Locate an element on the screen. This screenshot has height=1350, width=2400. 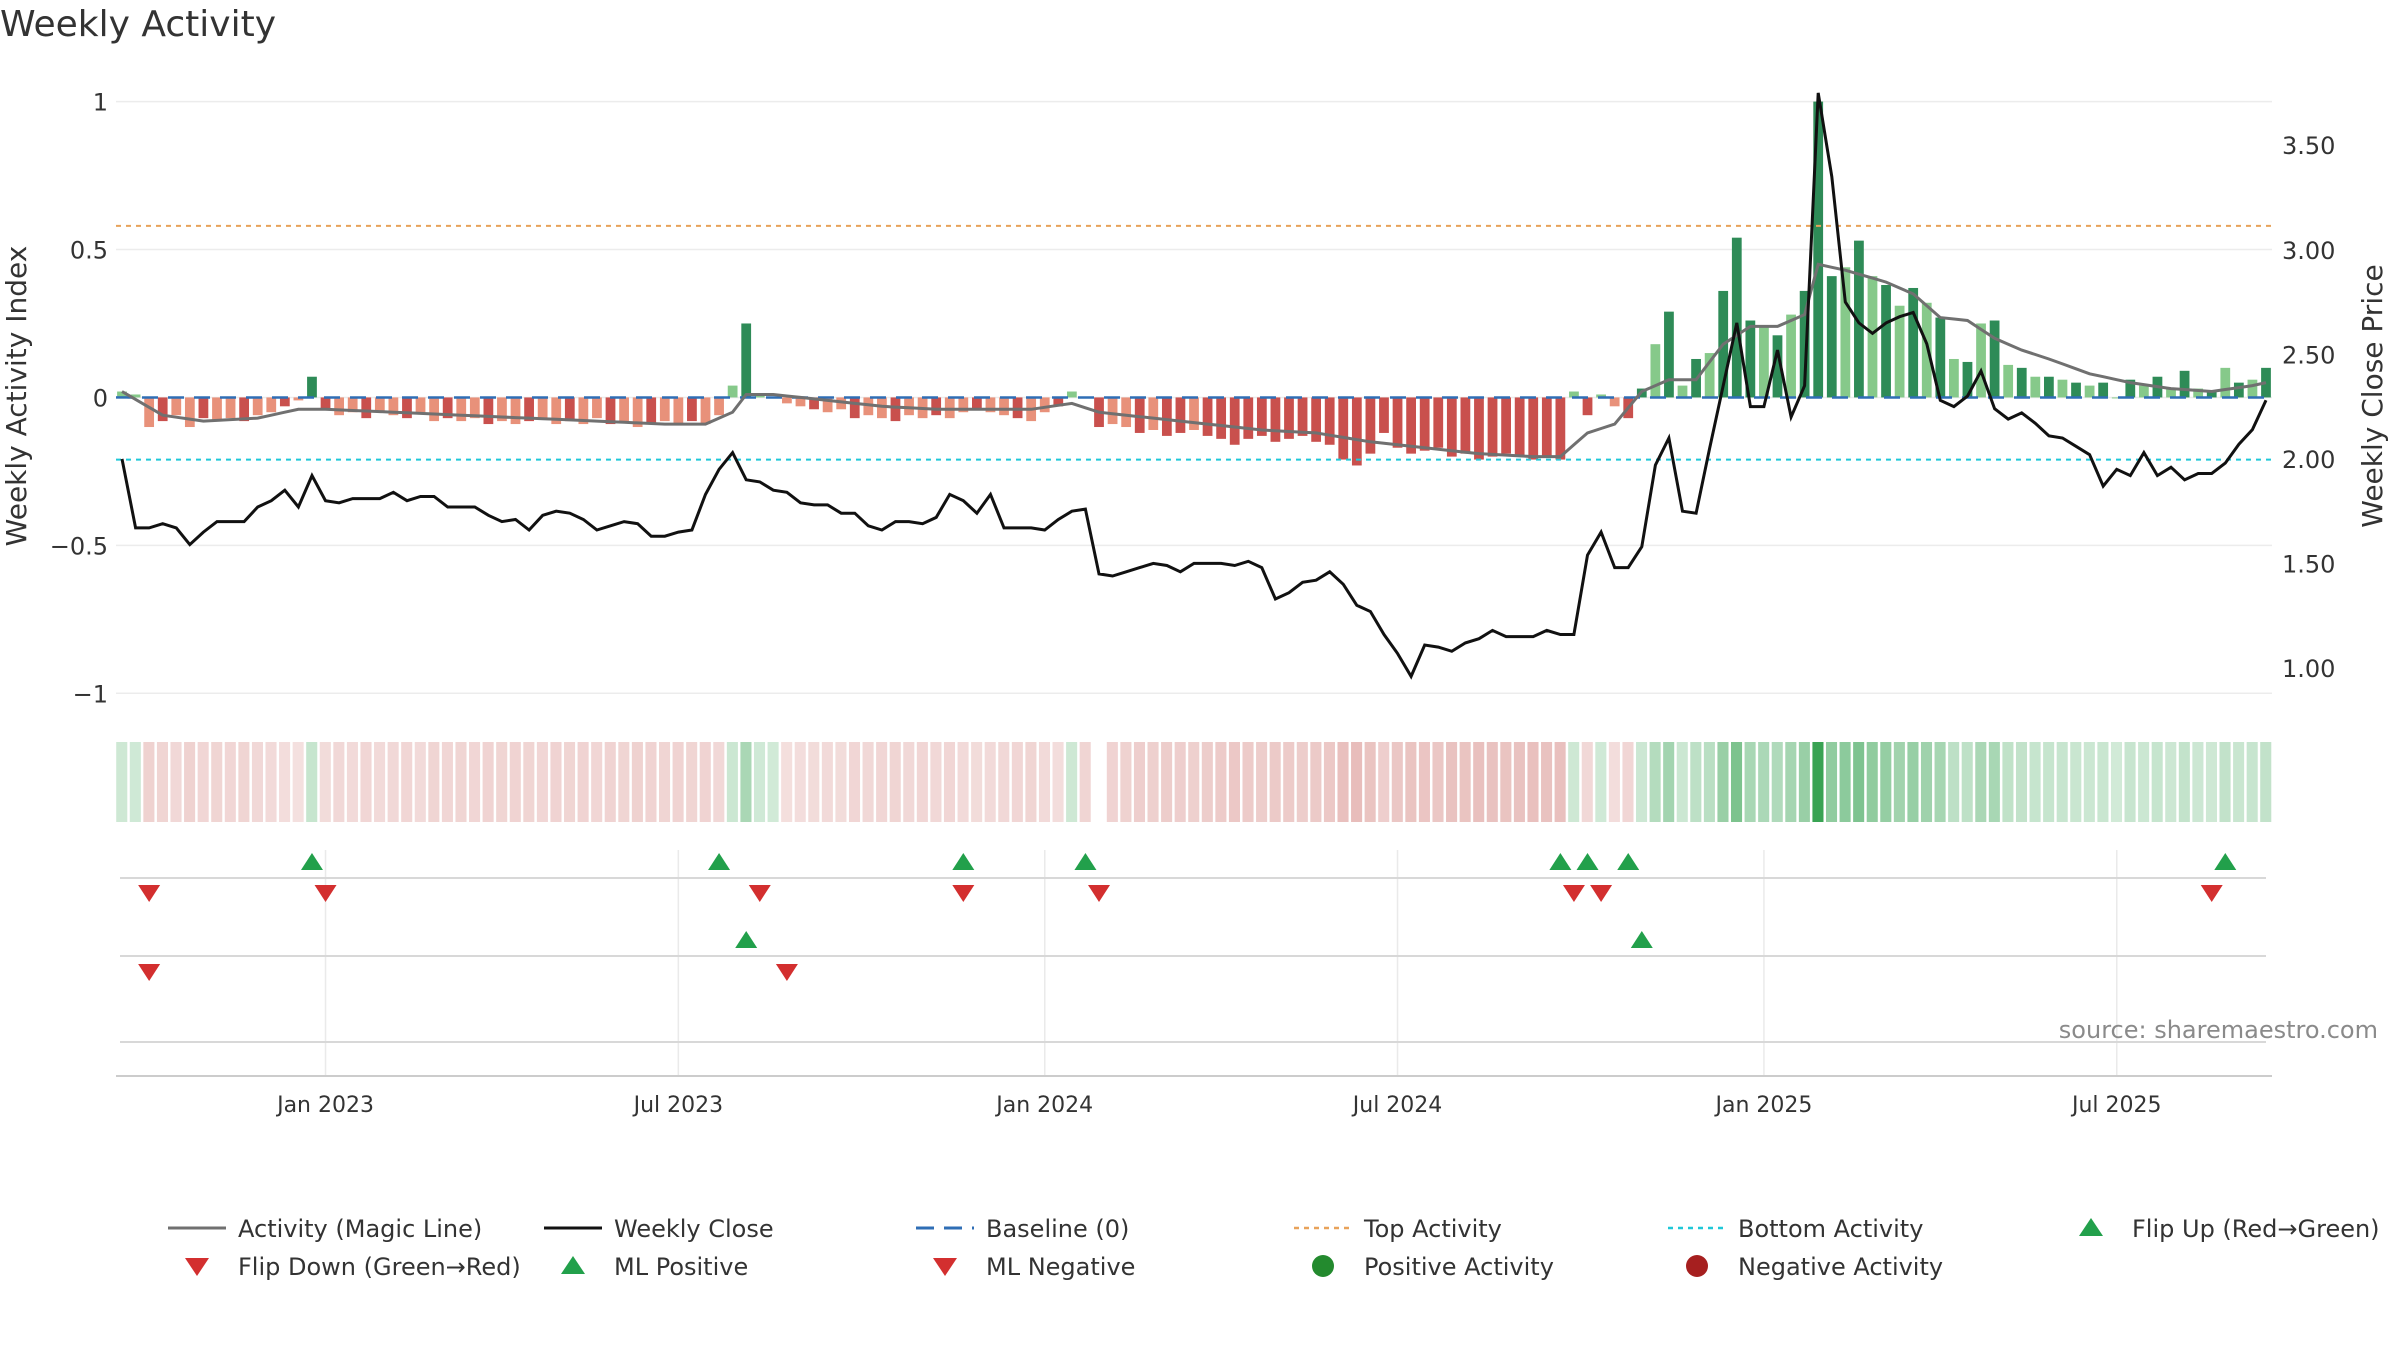
legend-item-close: Weekly Close is located at coordinates (659, 1229).